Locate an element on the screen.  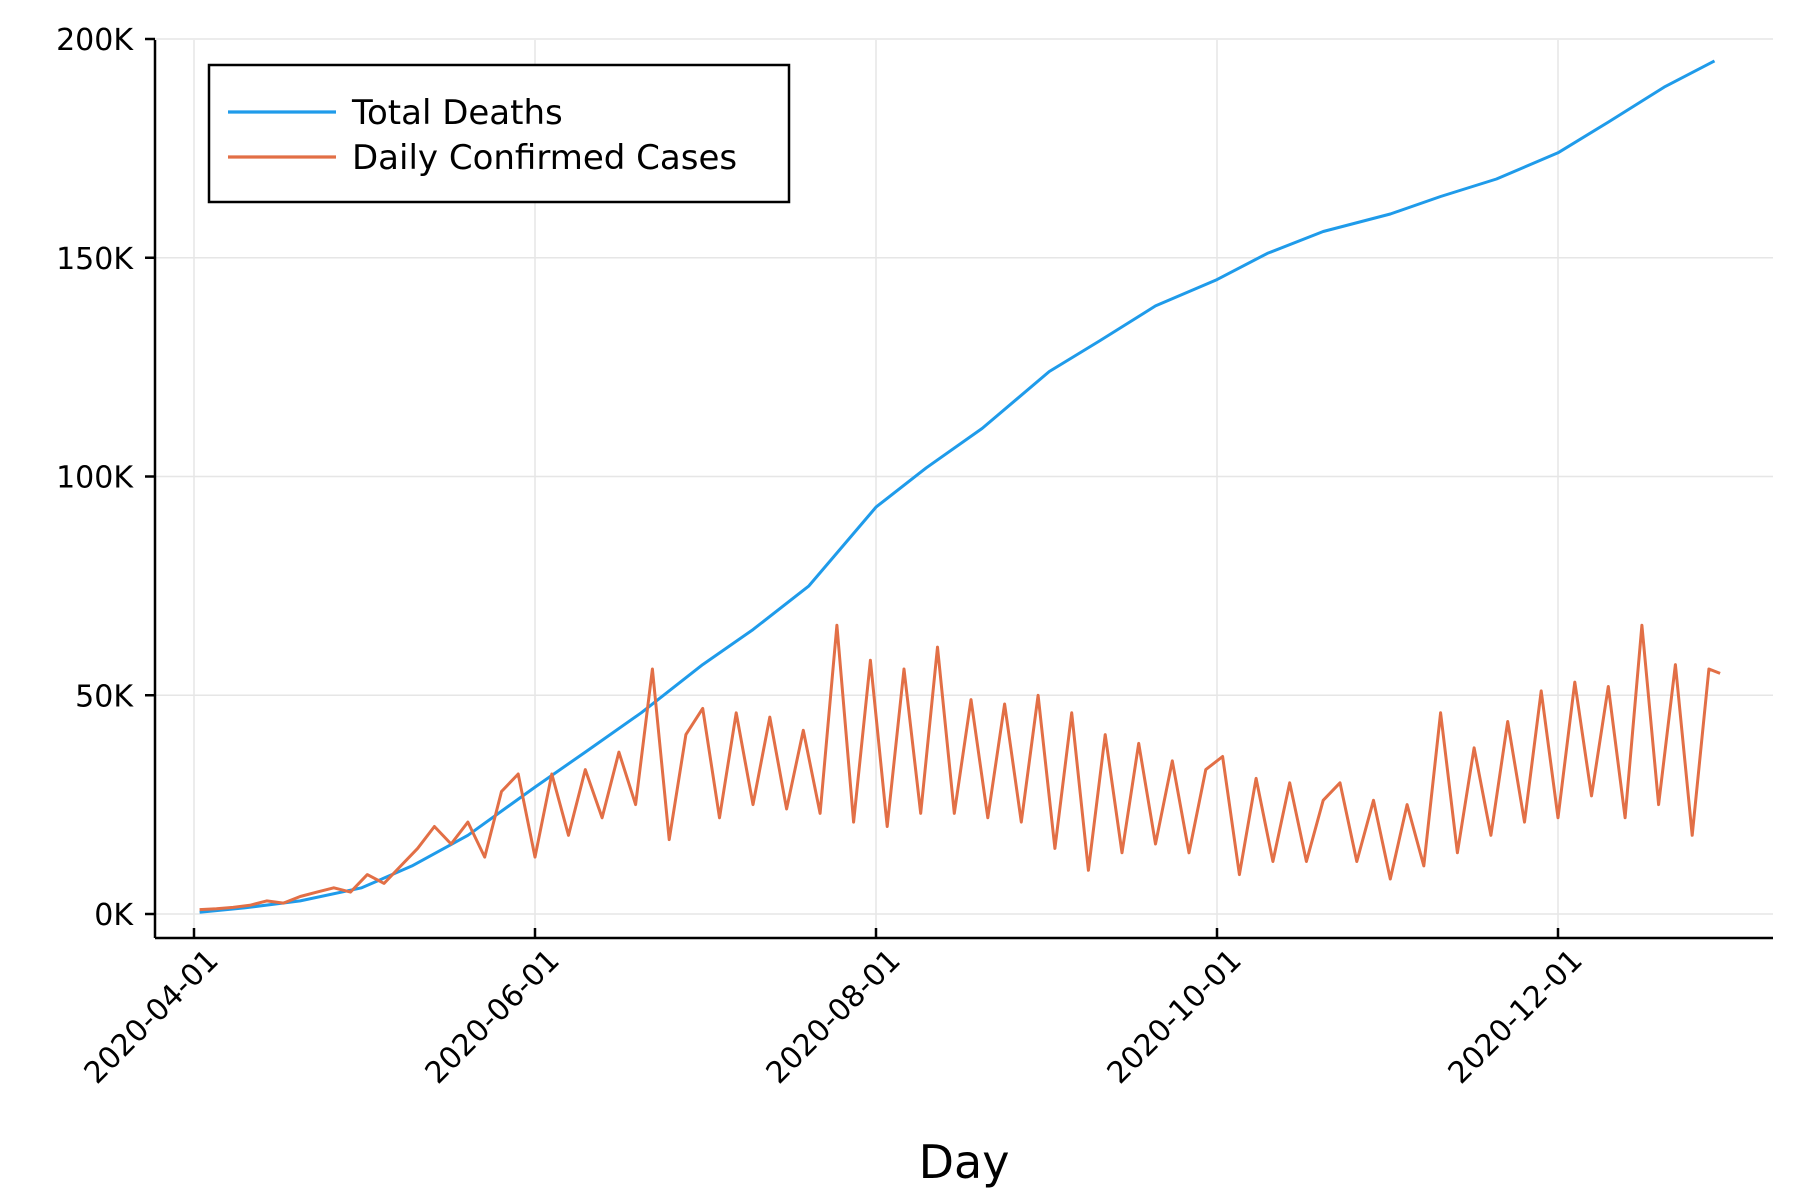
x-tick-label: 2020-10-01 is located at coordinates (1175, 1017).